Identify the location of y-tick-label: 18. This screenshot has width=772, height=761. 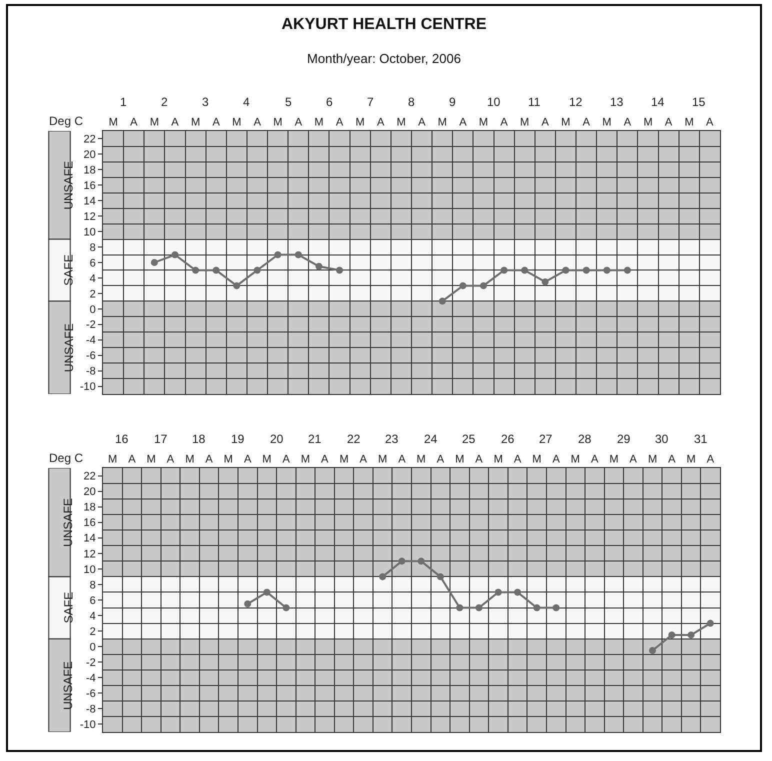
(90, 170).